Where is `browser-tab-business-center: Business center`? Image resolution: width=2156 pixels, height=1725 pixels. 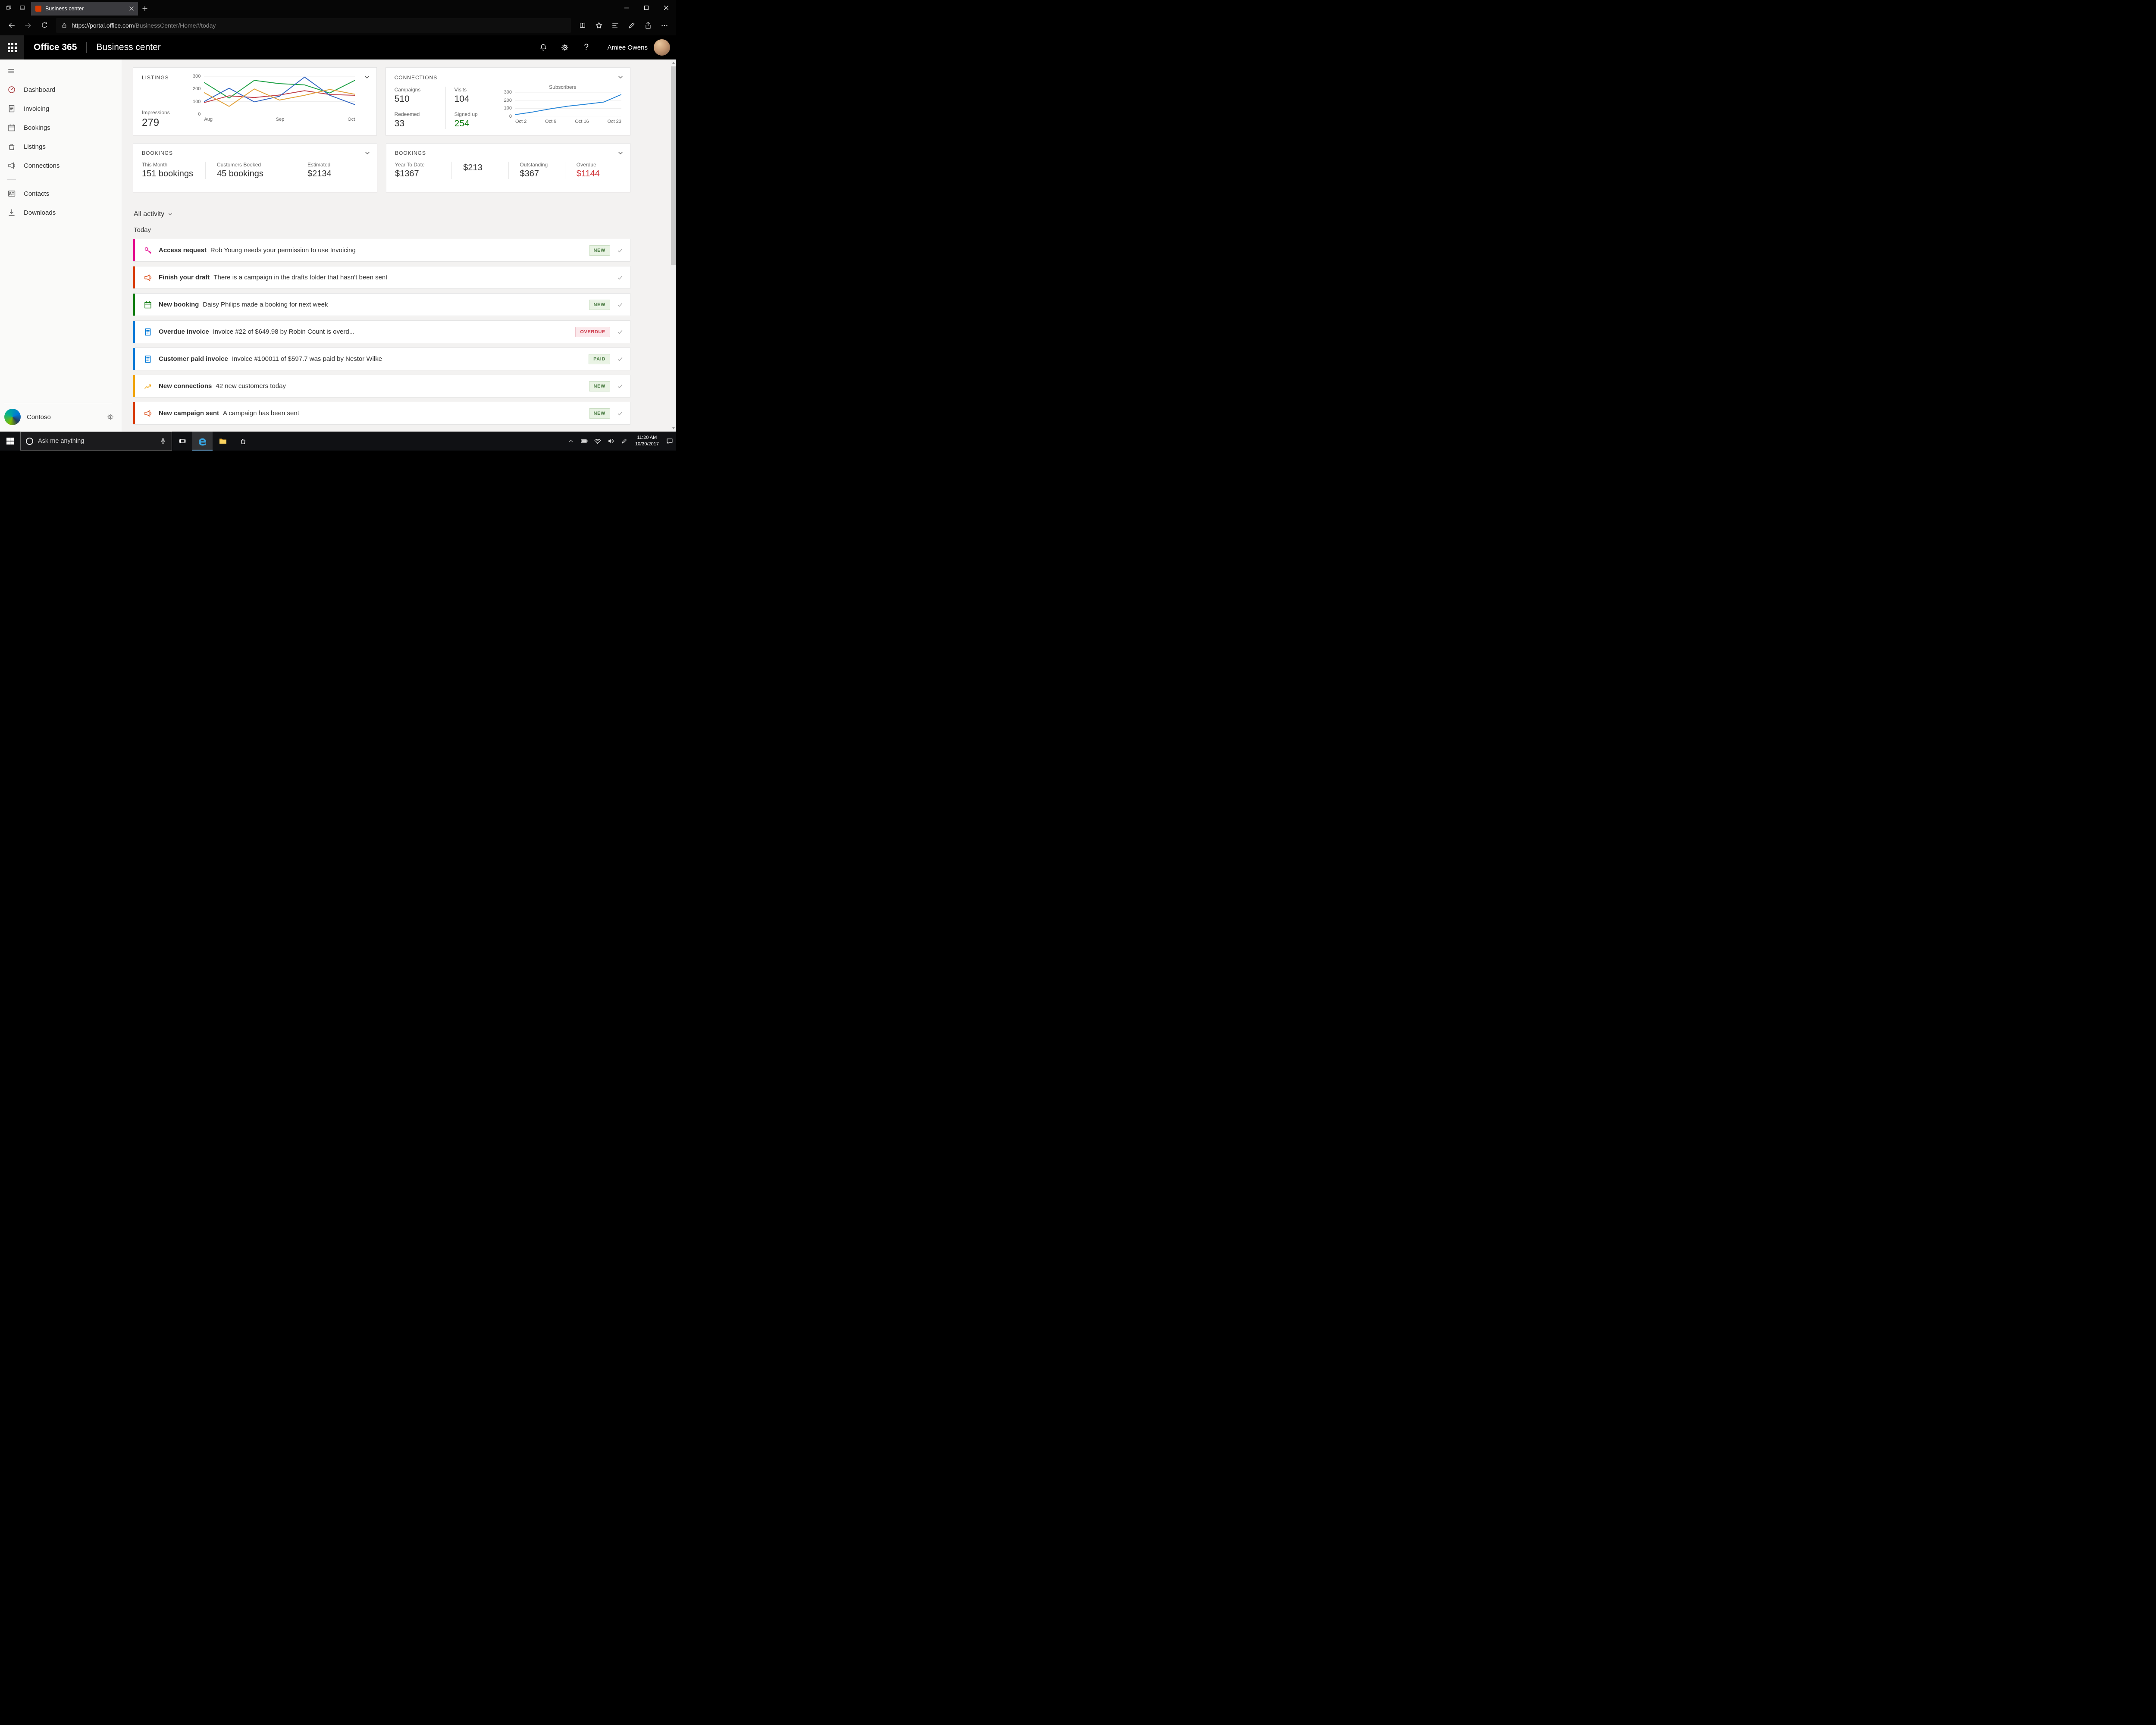 browser-tab-business-center: Business center is located at coordinates (84, 9).